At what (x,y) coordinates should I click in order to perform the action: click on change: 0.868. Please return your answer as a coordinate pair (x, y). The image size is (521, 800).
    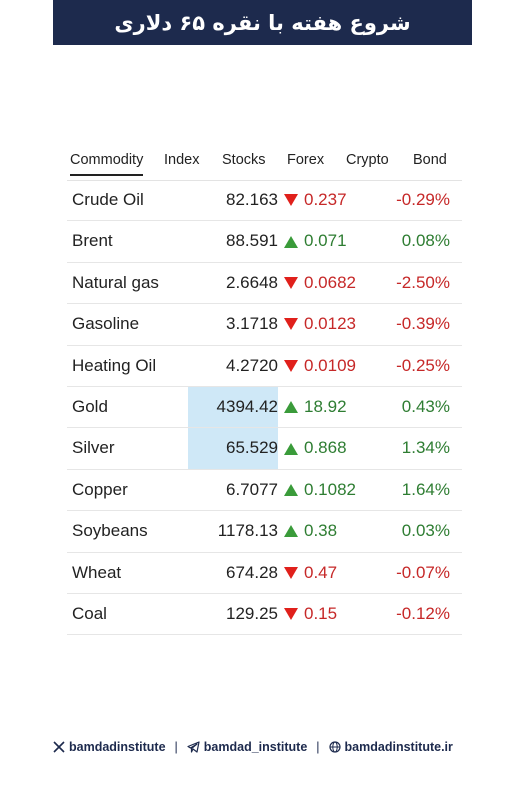
    Looking at the image, I should click on (315, 448).